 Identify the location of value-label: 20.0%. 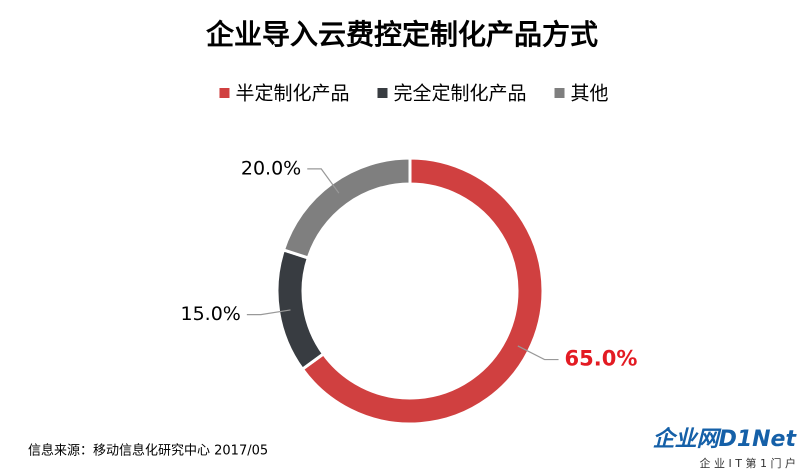
(271, 168).